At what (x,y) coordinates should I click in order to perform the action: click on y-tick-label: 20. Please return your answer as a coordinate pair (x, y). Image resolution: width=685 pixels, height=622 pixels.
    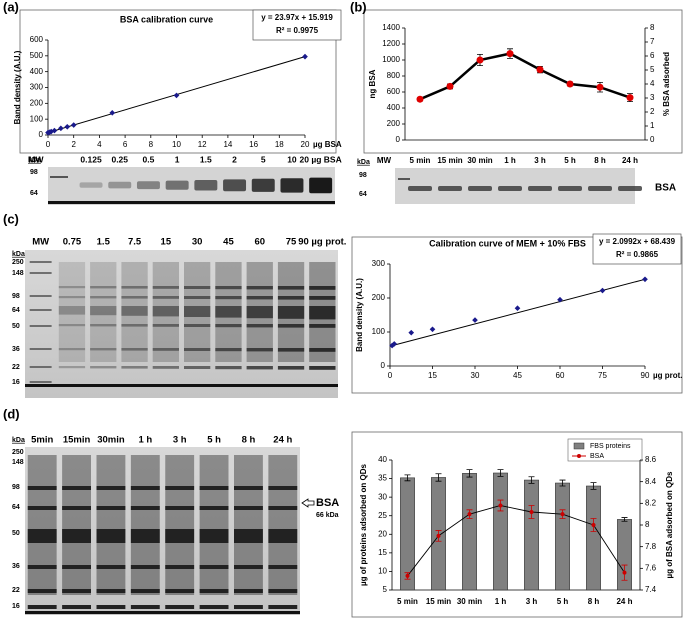
    Looking at the image, I should click on (382, 533).